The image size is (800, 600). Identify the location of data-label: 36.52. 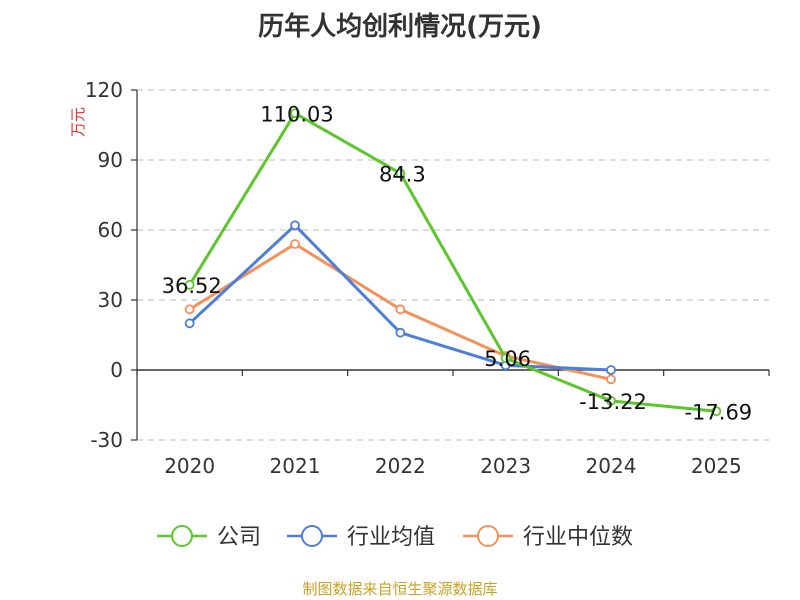
(192, 286).